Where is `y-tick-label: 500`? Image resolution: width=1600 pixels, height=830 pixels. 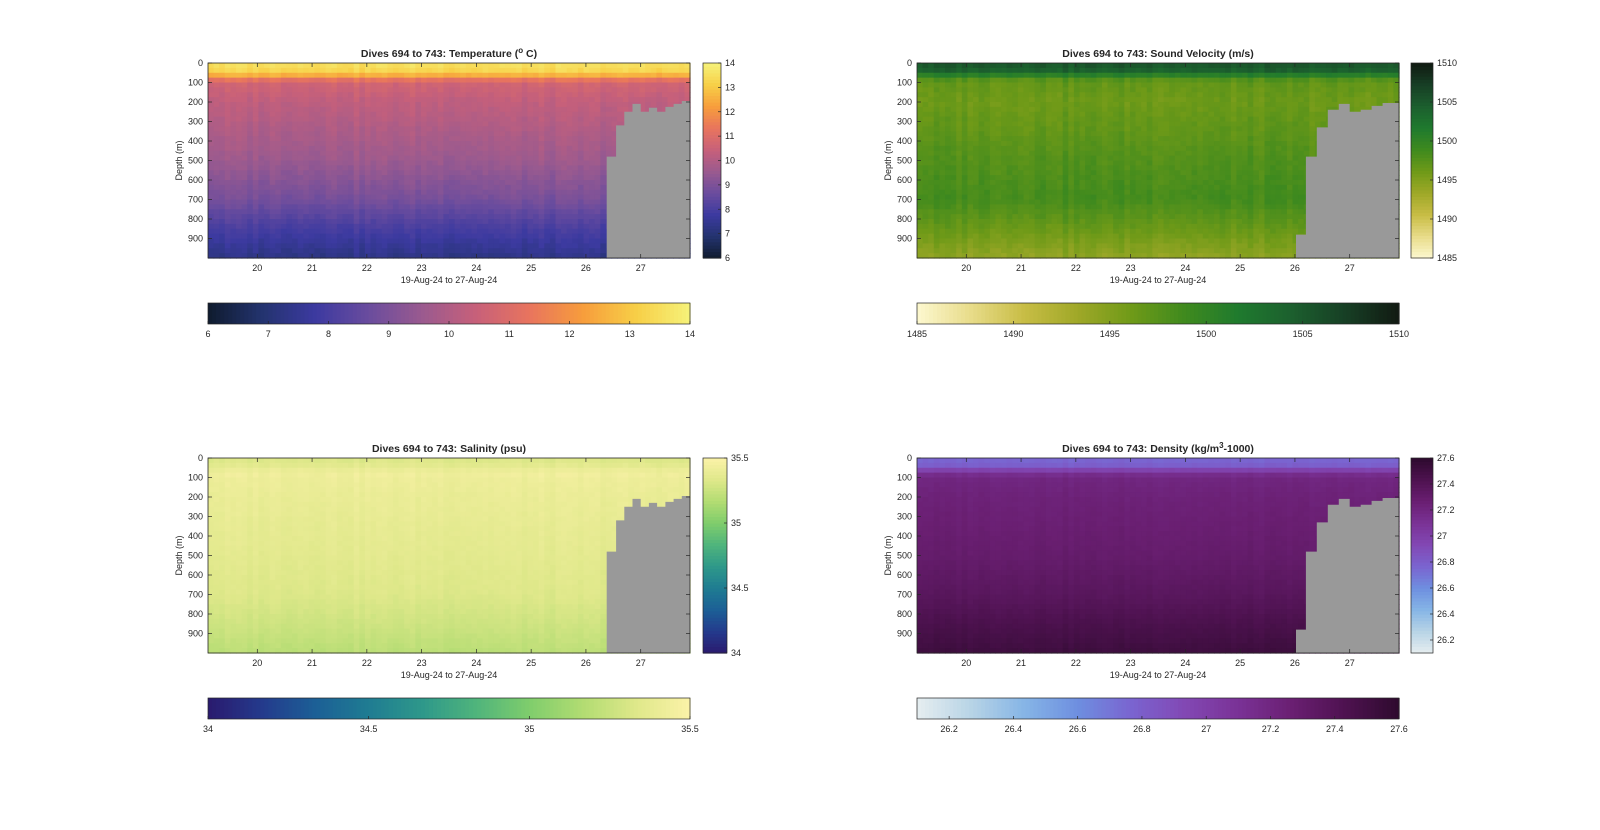 y-tick-label: 500 is located at coordinates (195, 161).